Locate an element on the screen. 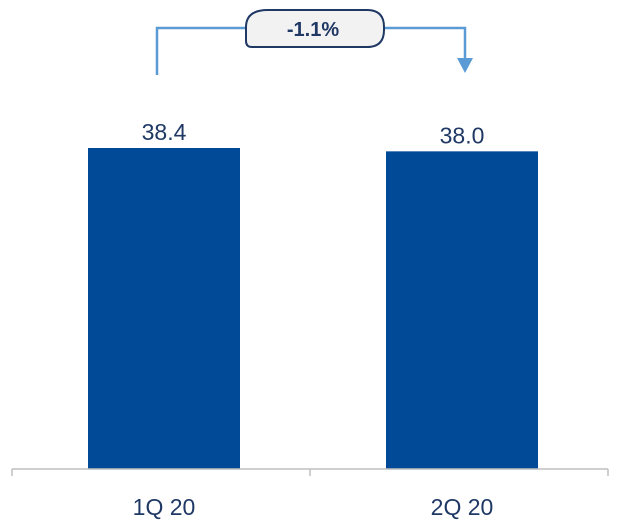 The image size is (619, 525). arrow-down-icon is located at coordinates (465, 65).